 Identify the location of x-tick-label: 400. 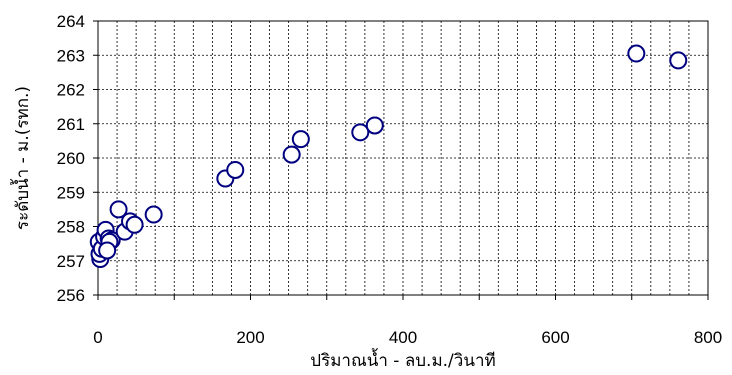
(403, 337).